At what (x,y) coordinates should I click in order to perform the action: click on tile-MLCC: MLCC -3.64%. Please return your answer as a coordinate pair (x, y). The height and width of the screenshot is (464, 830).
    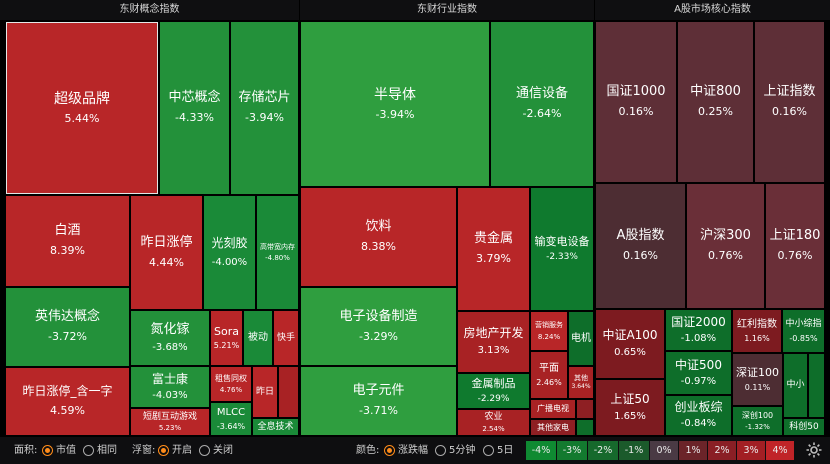
    Looking at the image, I should click on (231, 419).